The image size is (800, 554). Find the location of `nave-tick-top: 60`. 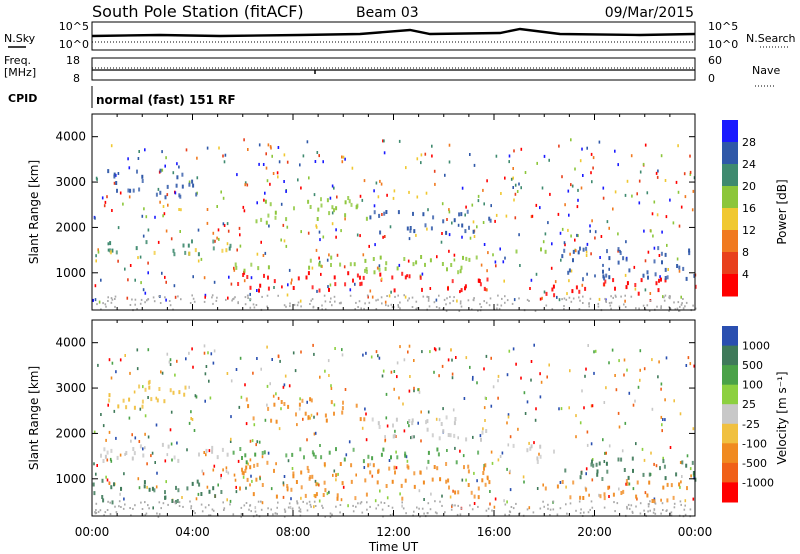

nave-tick-top: 60 is located at coordinates (715, 60).